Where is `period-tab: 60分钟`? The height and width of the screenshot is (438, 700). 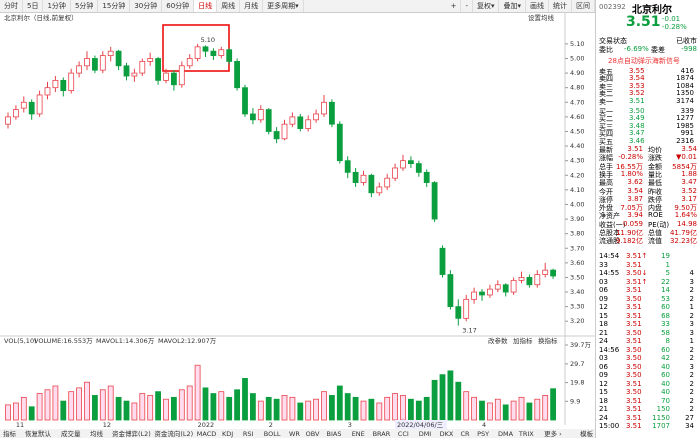 period-tab: 60分钟 is located at coordinates (178, 6).